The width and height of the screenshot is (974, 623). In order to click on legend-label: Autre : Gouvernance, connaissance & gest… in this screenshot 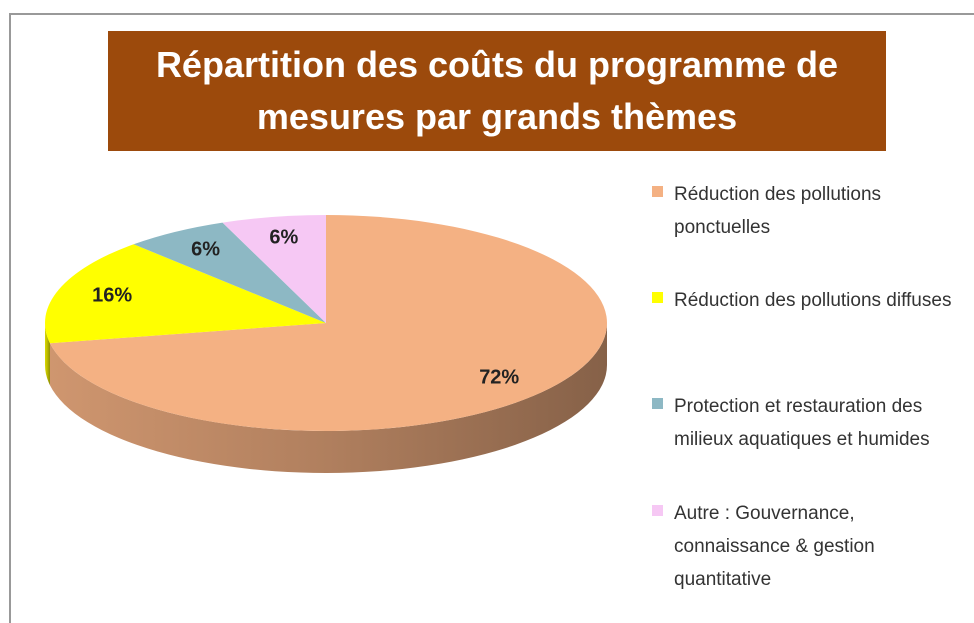, I will do `click(774, 546)`.